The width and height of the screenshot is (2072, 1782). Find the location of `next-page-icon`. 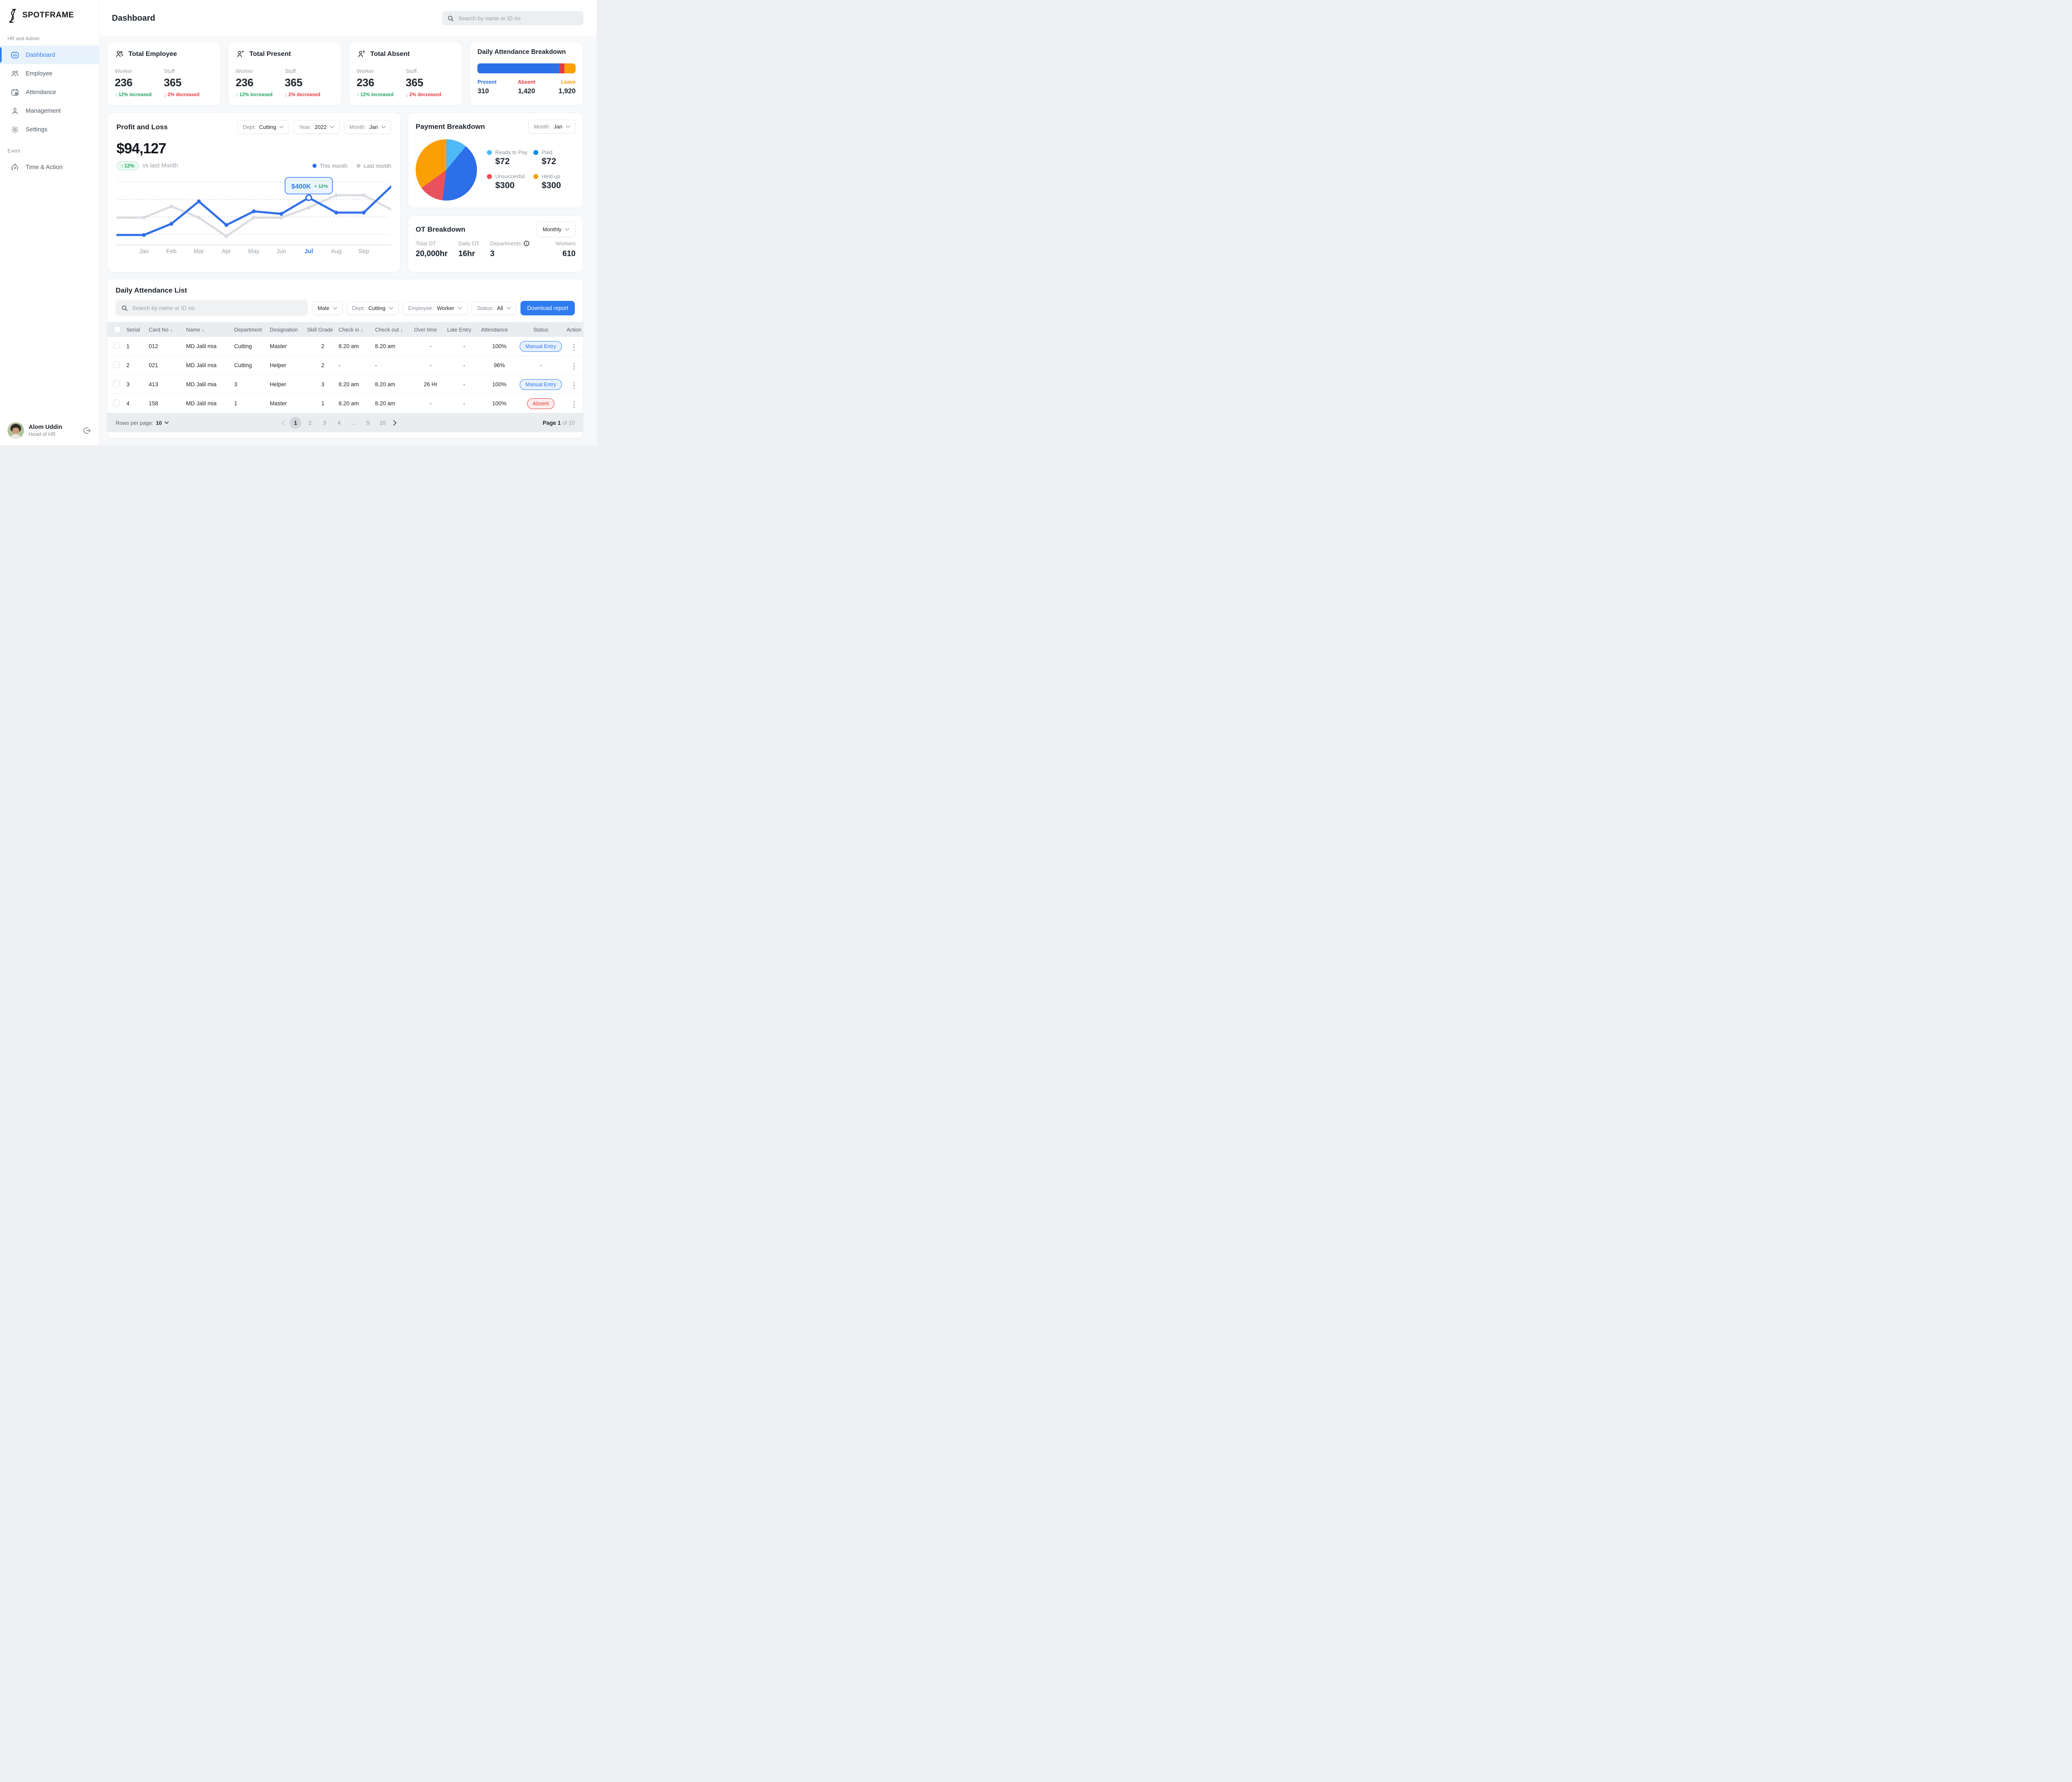

next-page-icon is located at coordinates (395, 422).